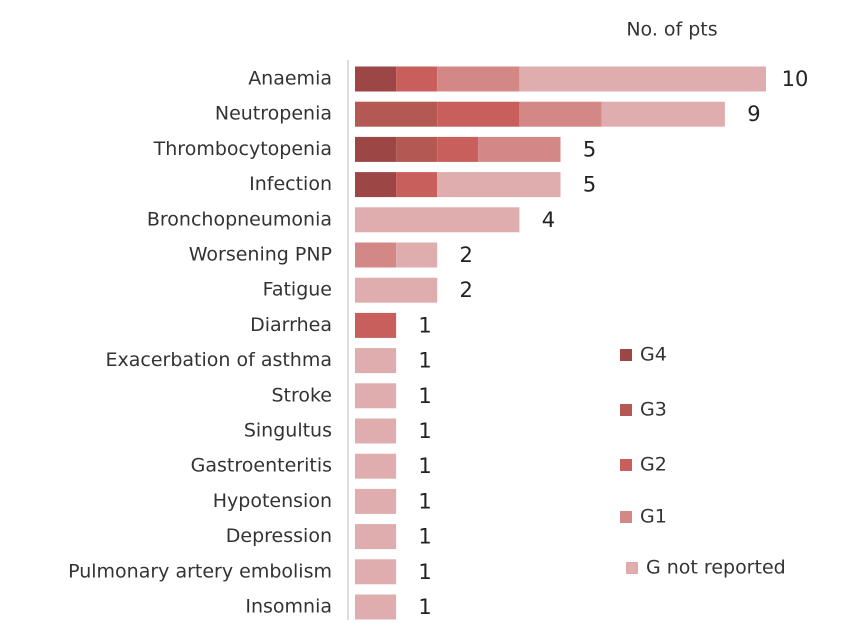 The height and width of the screenshot is (623, 864). I want to click on category-label: Singultus, so click(288, 431).